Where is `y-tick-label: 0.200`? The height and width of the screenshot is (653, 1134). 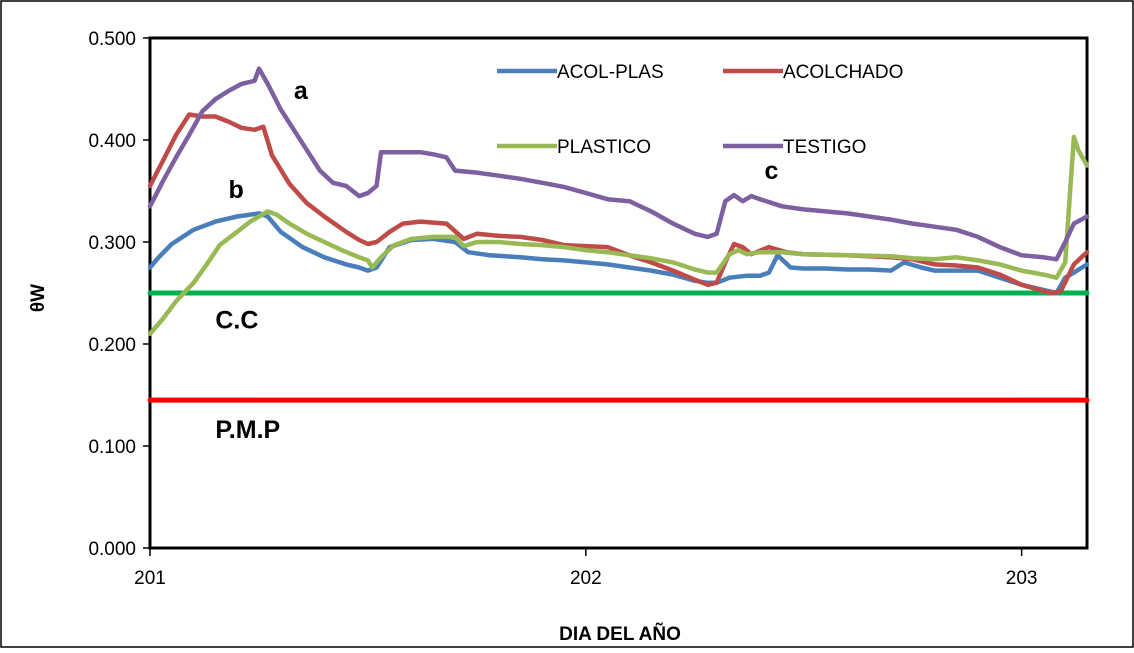
y-tick-label: 0.200 is located at coordinates (112, 345).